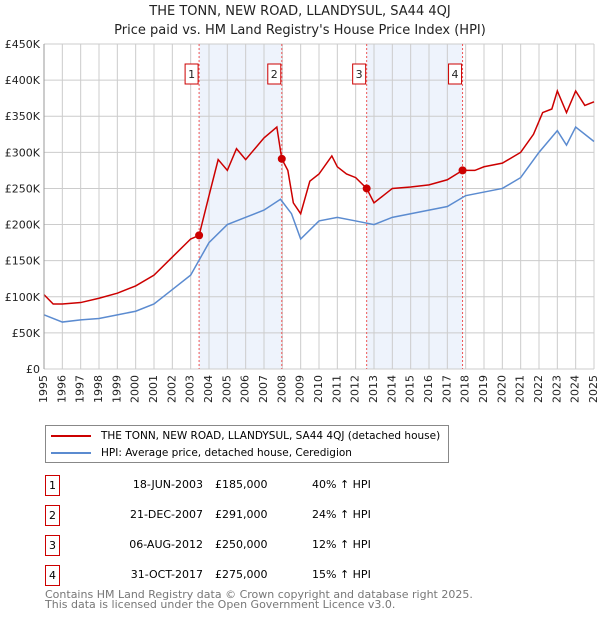  I want to click on cell-price: £291,000, so click(241, 514).